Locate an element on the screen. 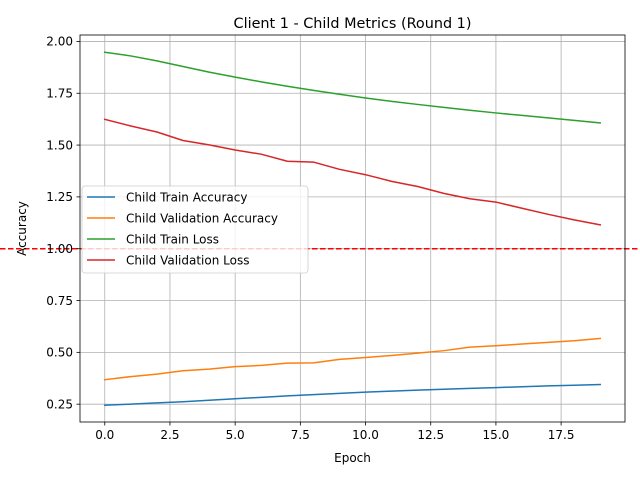 The height and width of the screenshot is (480, 640). x-tick-label: 15.0 is located at coordinates (496, 435).